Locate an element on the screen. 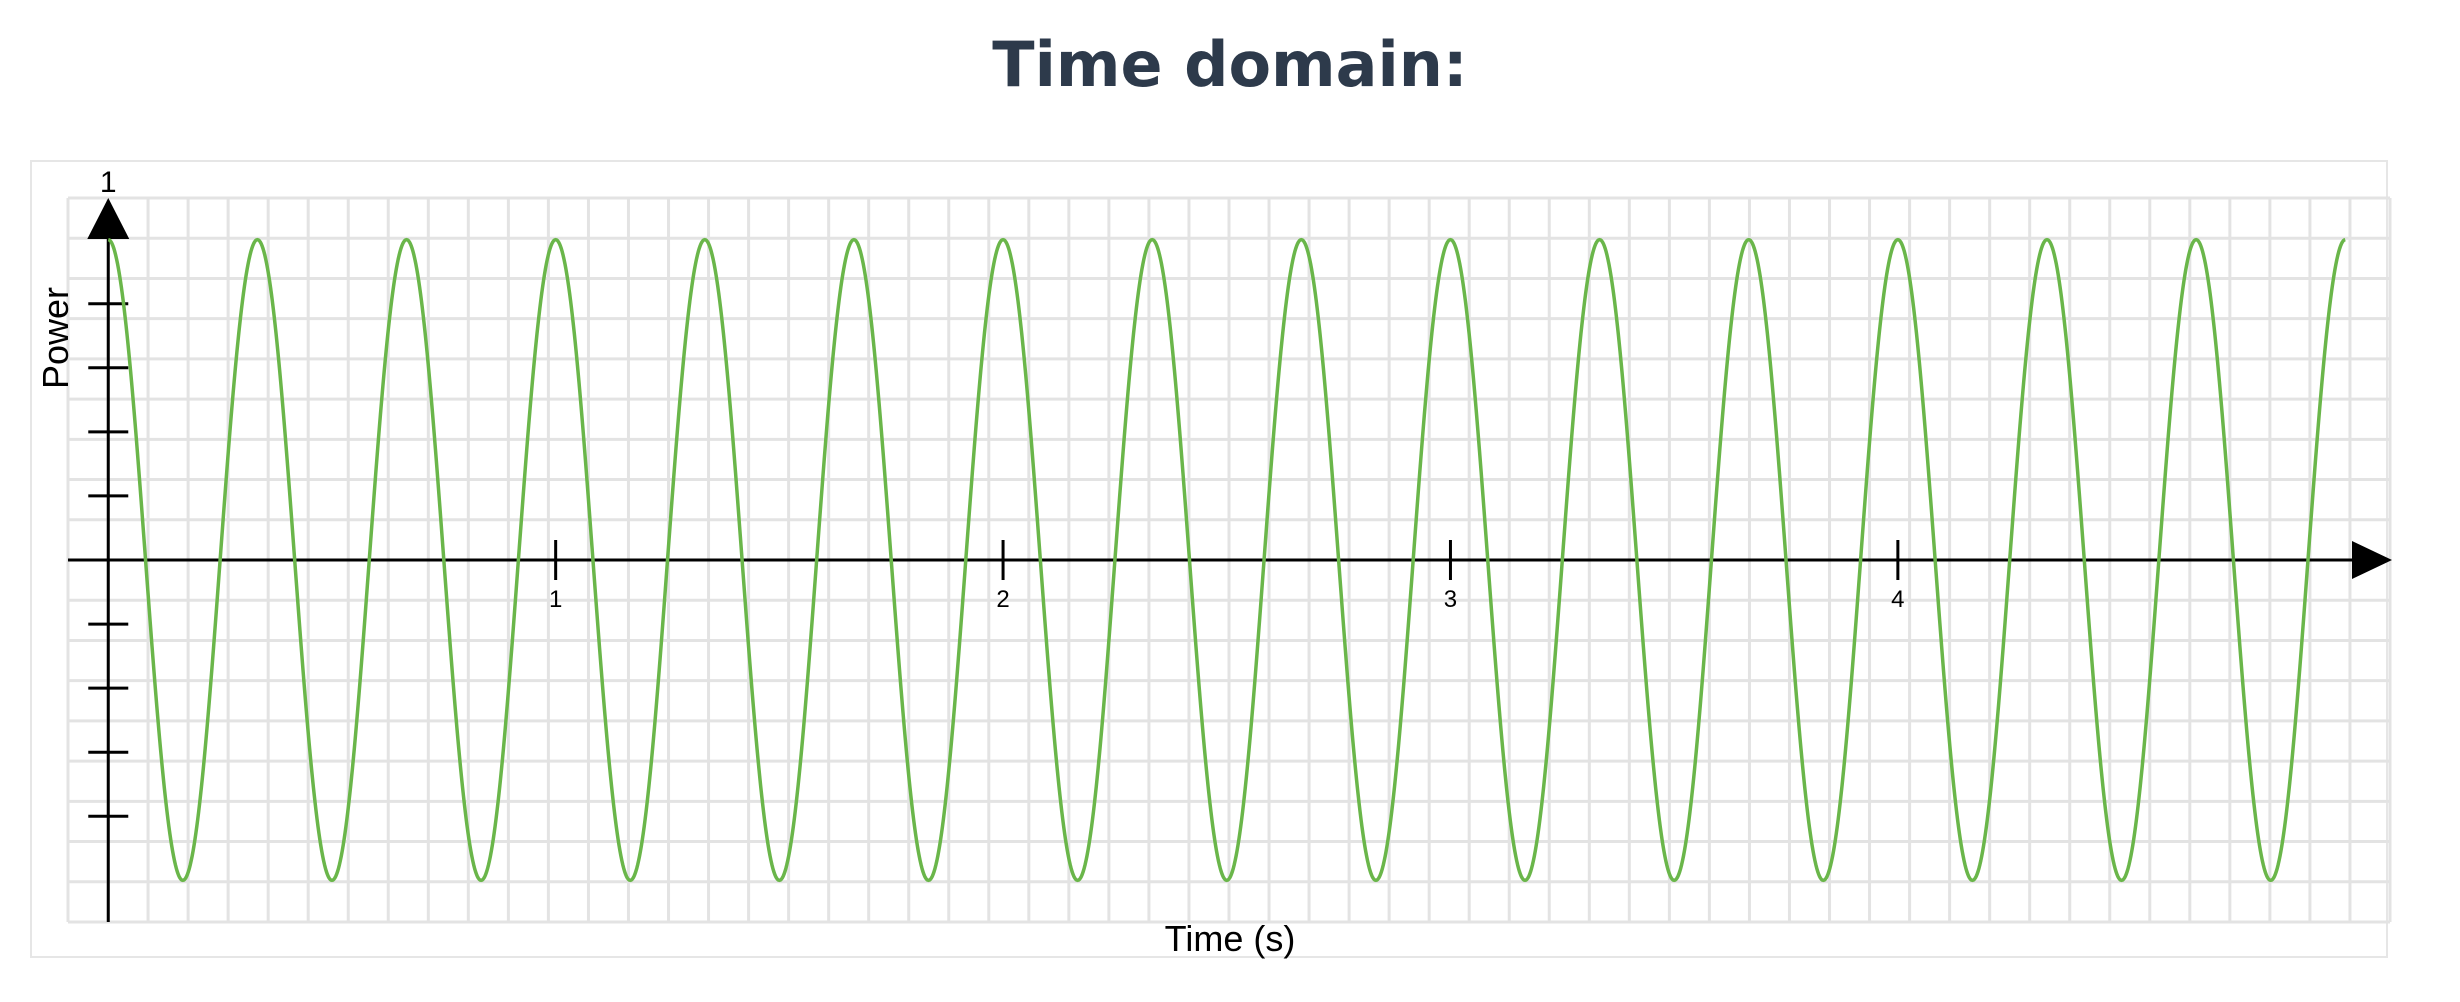 This screenshot has height=1002, width=2460. x-axis-label: Time (s) is located at coordinates (1230, 938).